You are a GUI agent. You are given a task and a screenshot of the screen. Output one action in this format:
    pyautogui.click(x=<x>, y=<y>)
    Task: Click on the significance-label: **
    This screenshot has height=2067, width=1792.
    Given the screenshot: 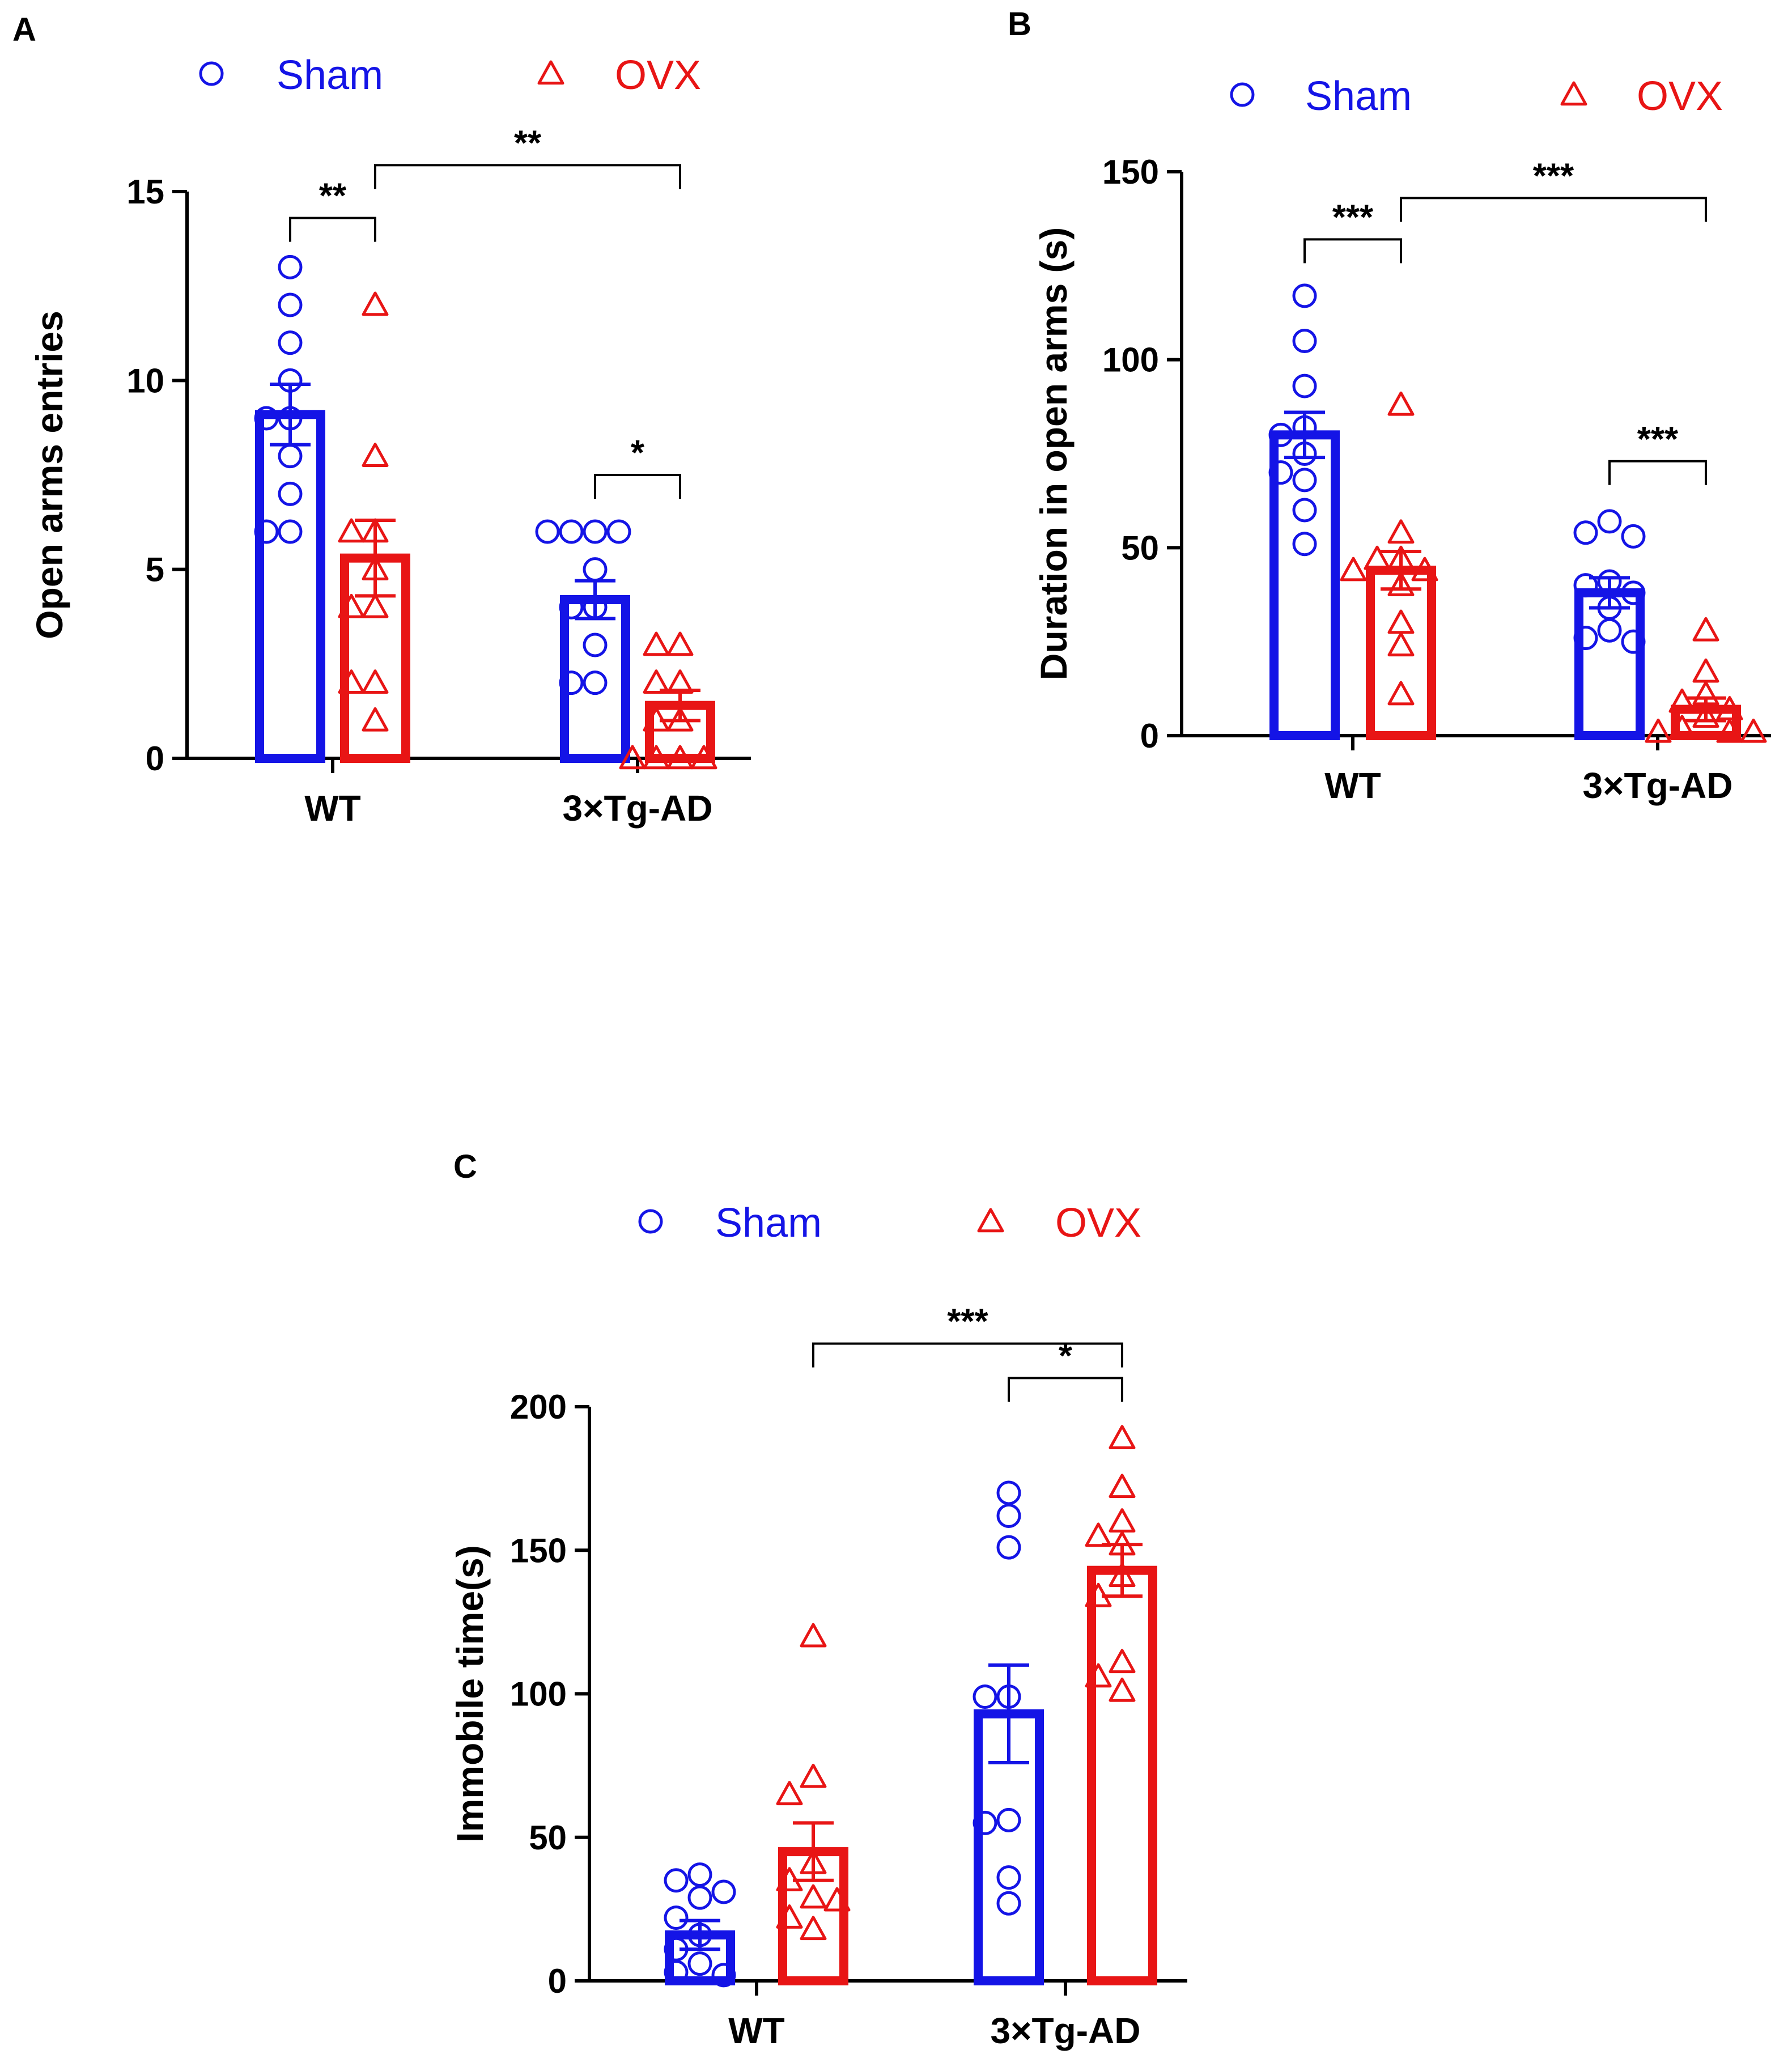 What is the action you would take?
    pyautogui.click(x=333, y=196)
    